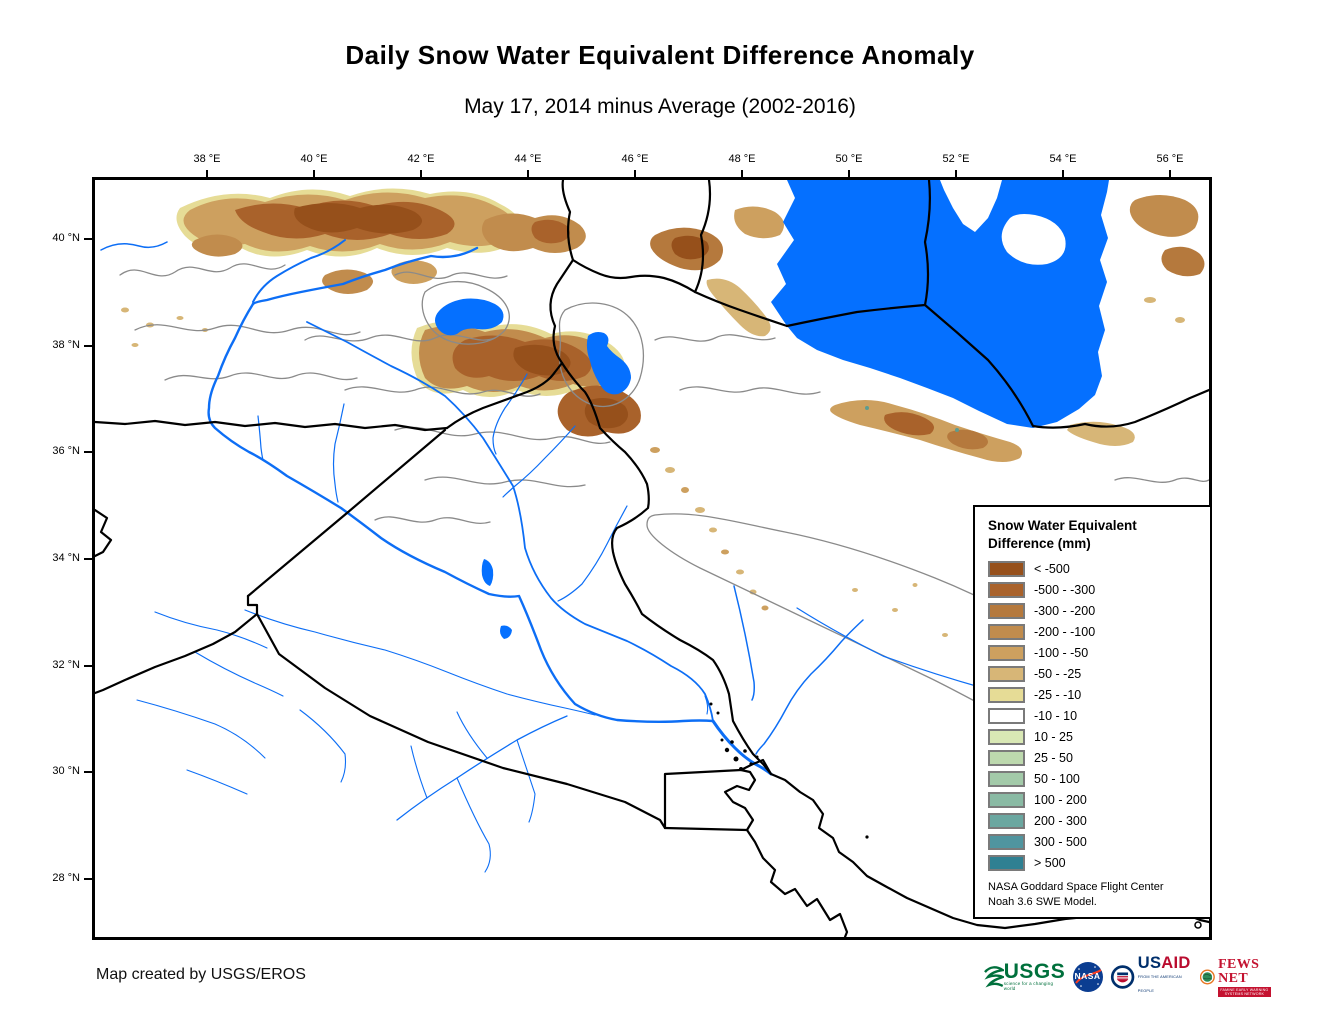 This screenshot has width=1320, height=1020. What do you see at coordinates (1099, 736) in the screenshot?
I see `legend-row: 10 - 25` at bounding box center [1099, 736].